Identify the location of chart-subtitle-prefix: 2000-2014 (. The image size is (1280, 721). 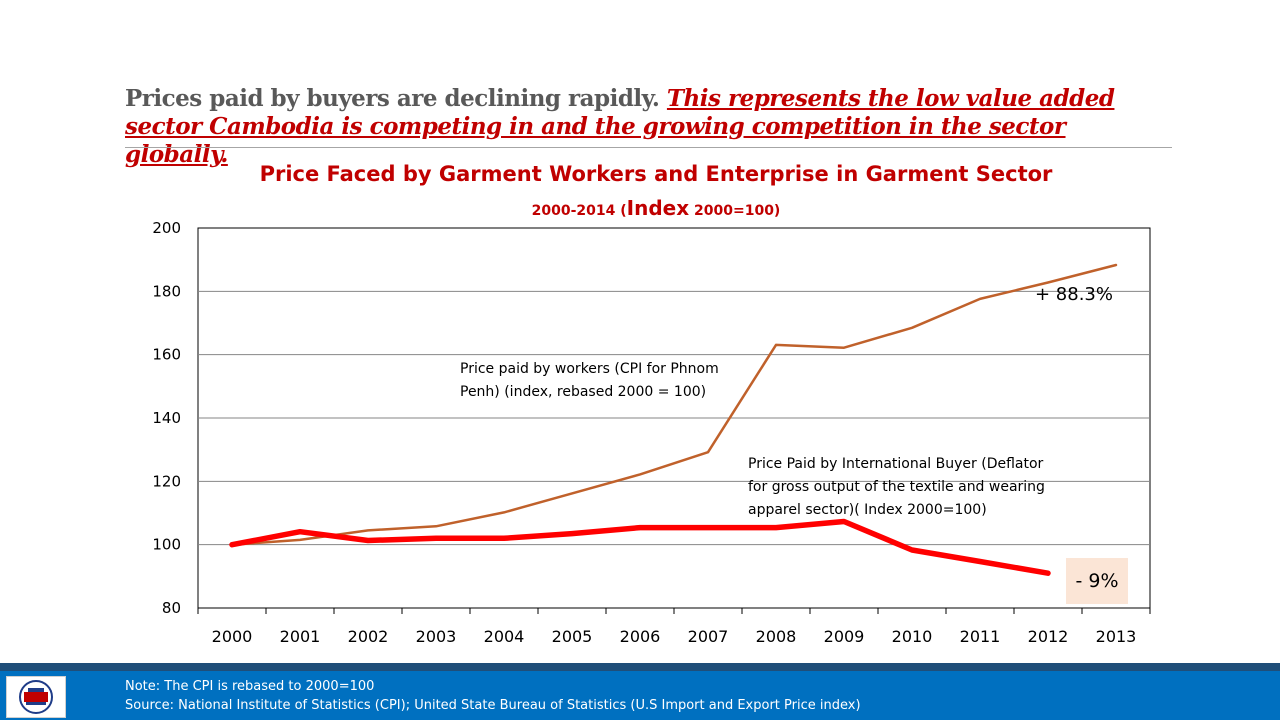
(579, 211).